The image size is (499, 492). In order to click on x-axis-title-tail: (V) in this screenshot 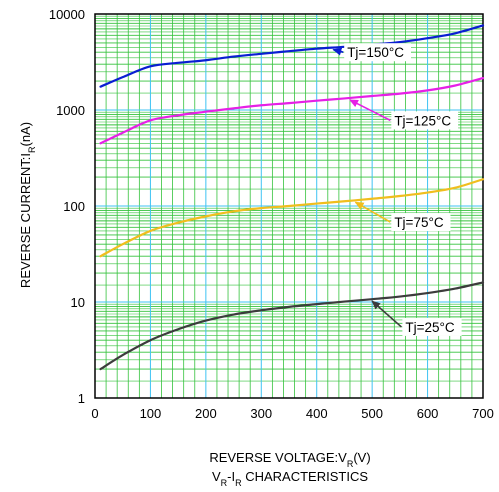, I will do `click(361, 457)`.